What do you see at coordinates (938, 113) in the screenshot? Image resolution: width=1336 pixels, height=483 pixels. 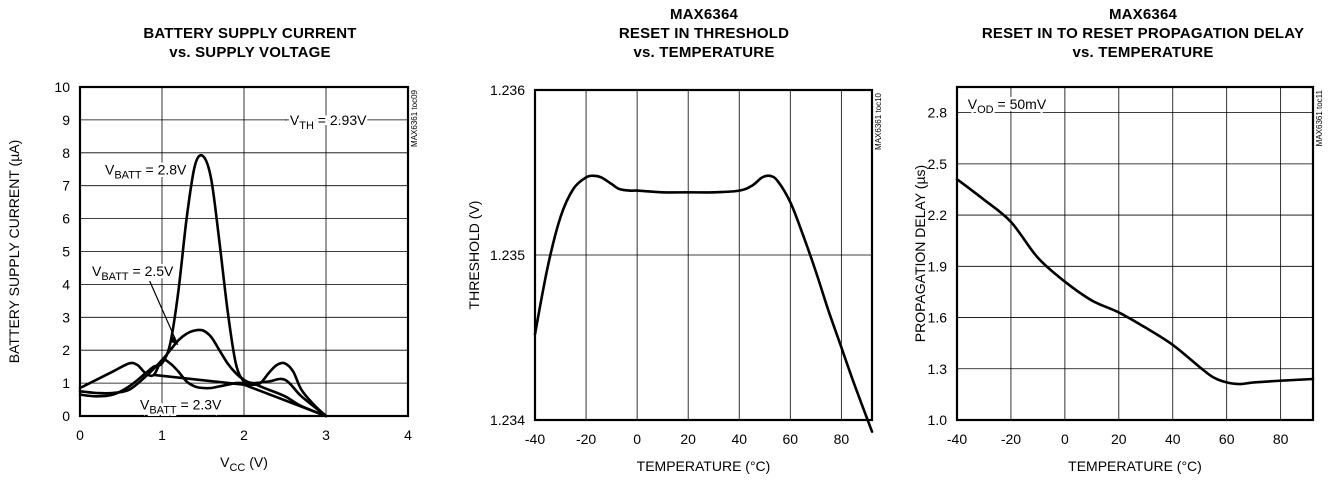 I see `y-tick-label: 2.8` at bounding box center [938, 113].